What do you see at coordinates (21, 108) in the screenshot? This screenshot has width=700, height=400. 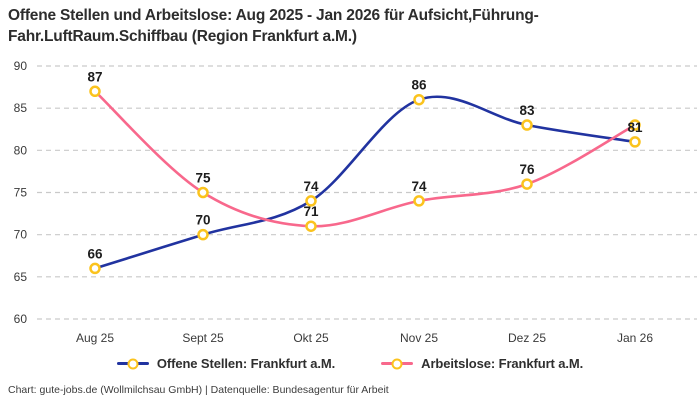 I see `y-axis-tick-label: 85` at bounding box center [21, 108].